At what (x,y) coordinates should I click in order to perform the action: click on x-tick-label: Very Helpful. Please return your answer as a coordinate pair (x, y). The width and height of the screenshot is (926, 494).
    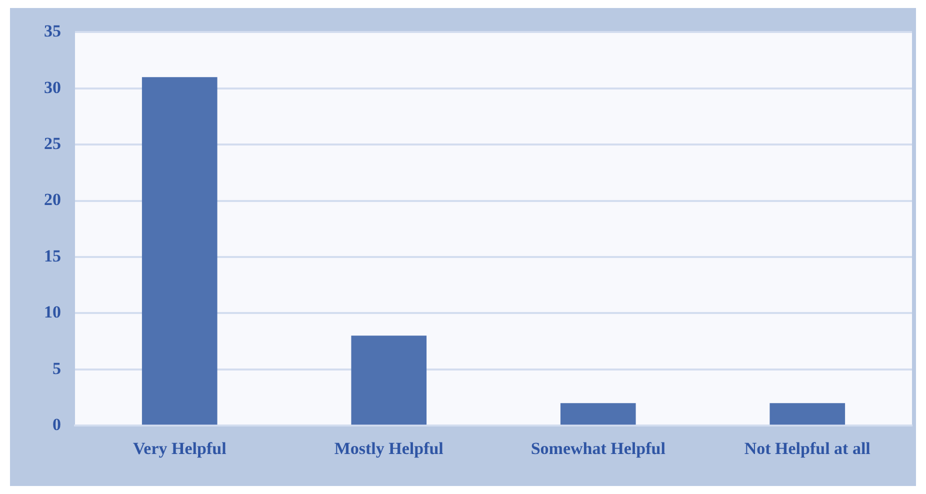
    Looking at the image, I should click on (179, 448).